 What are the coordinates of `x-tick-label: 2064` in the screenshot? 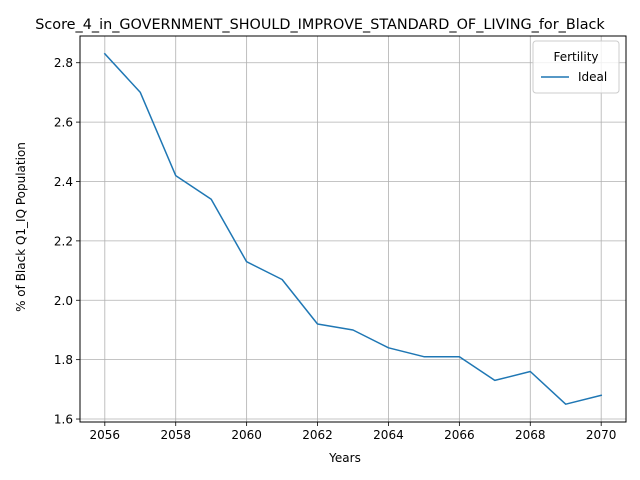 It's located at (388, 435).